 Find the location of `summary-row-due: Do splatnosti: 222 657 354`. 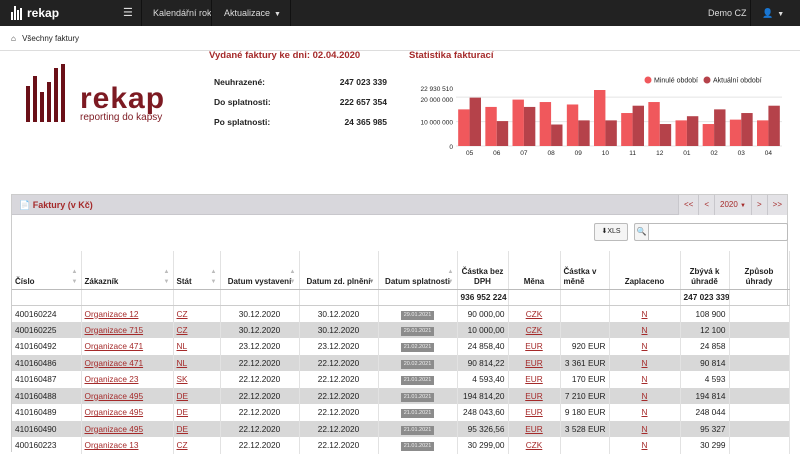

summary-row-due: Do splatnosti: 222 657 354 is located at coordinates (300, 102).